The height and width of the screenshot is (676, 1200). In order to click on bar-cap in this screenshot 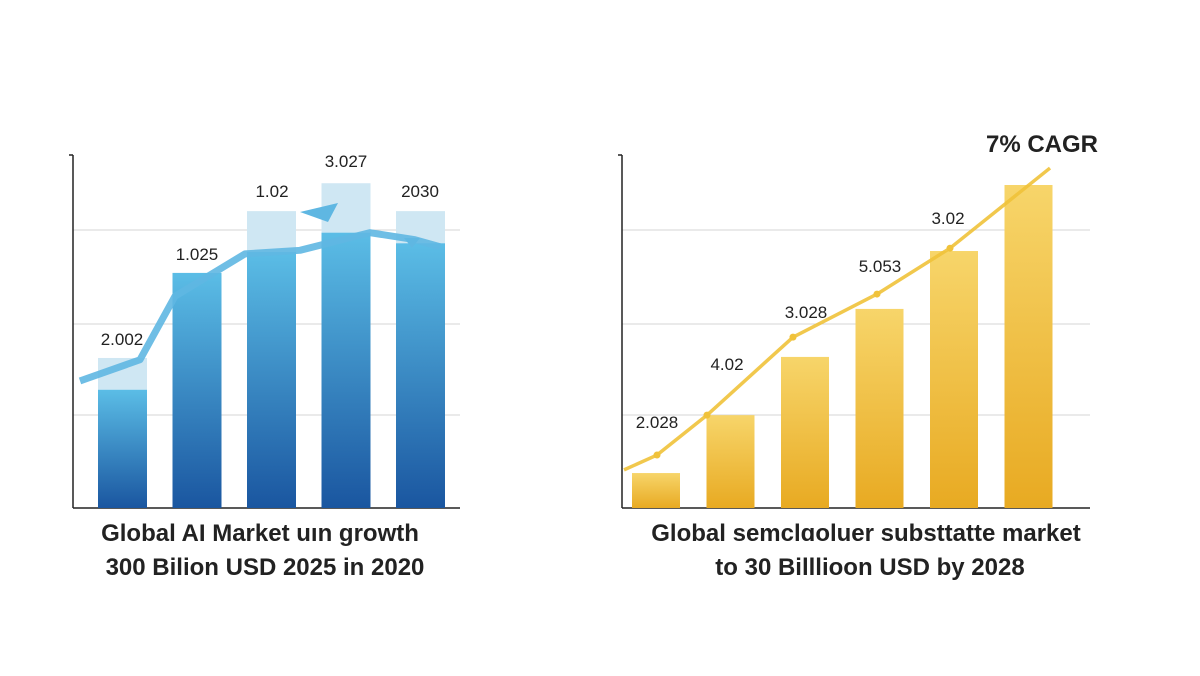, I will do `click(271, 232)`.